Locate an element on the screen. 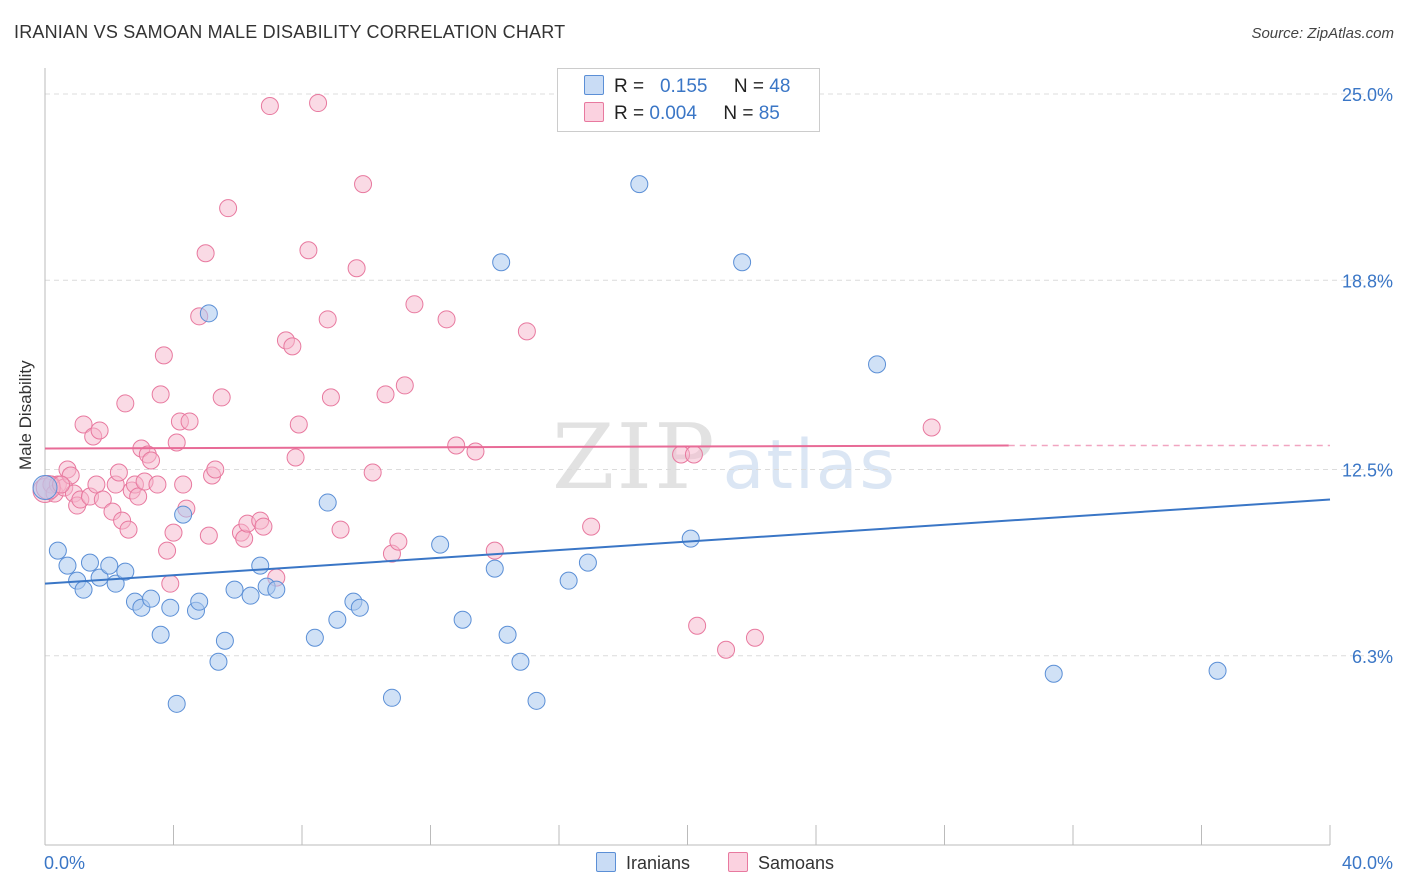 The image size is (1406, 892). source-credit: Source: ZipAtlas.com is located at coordinates (1322, 33).